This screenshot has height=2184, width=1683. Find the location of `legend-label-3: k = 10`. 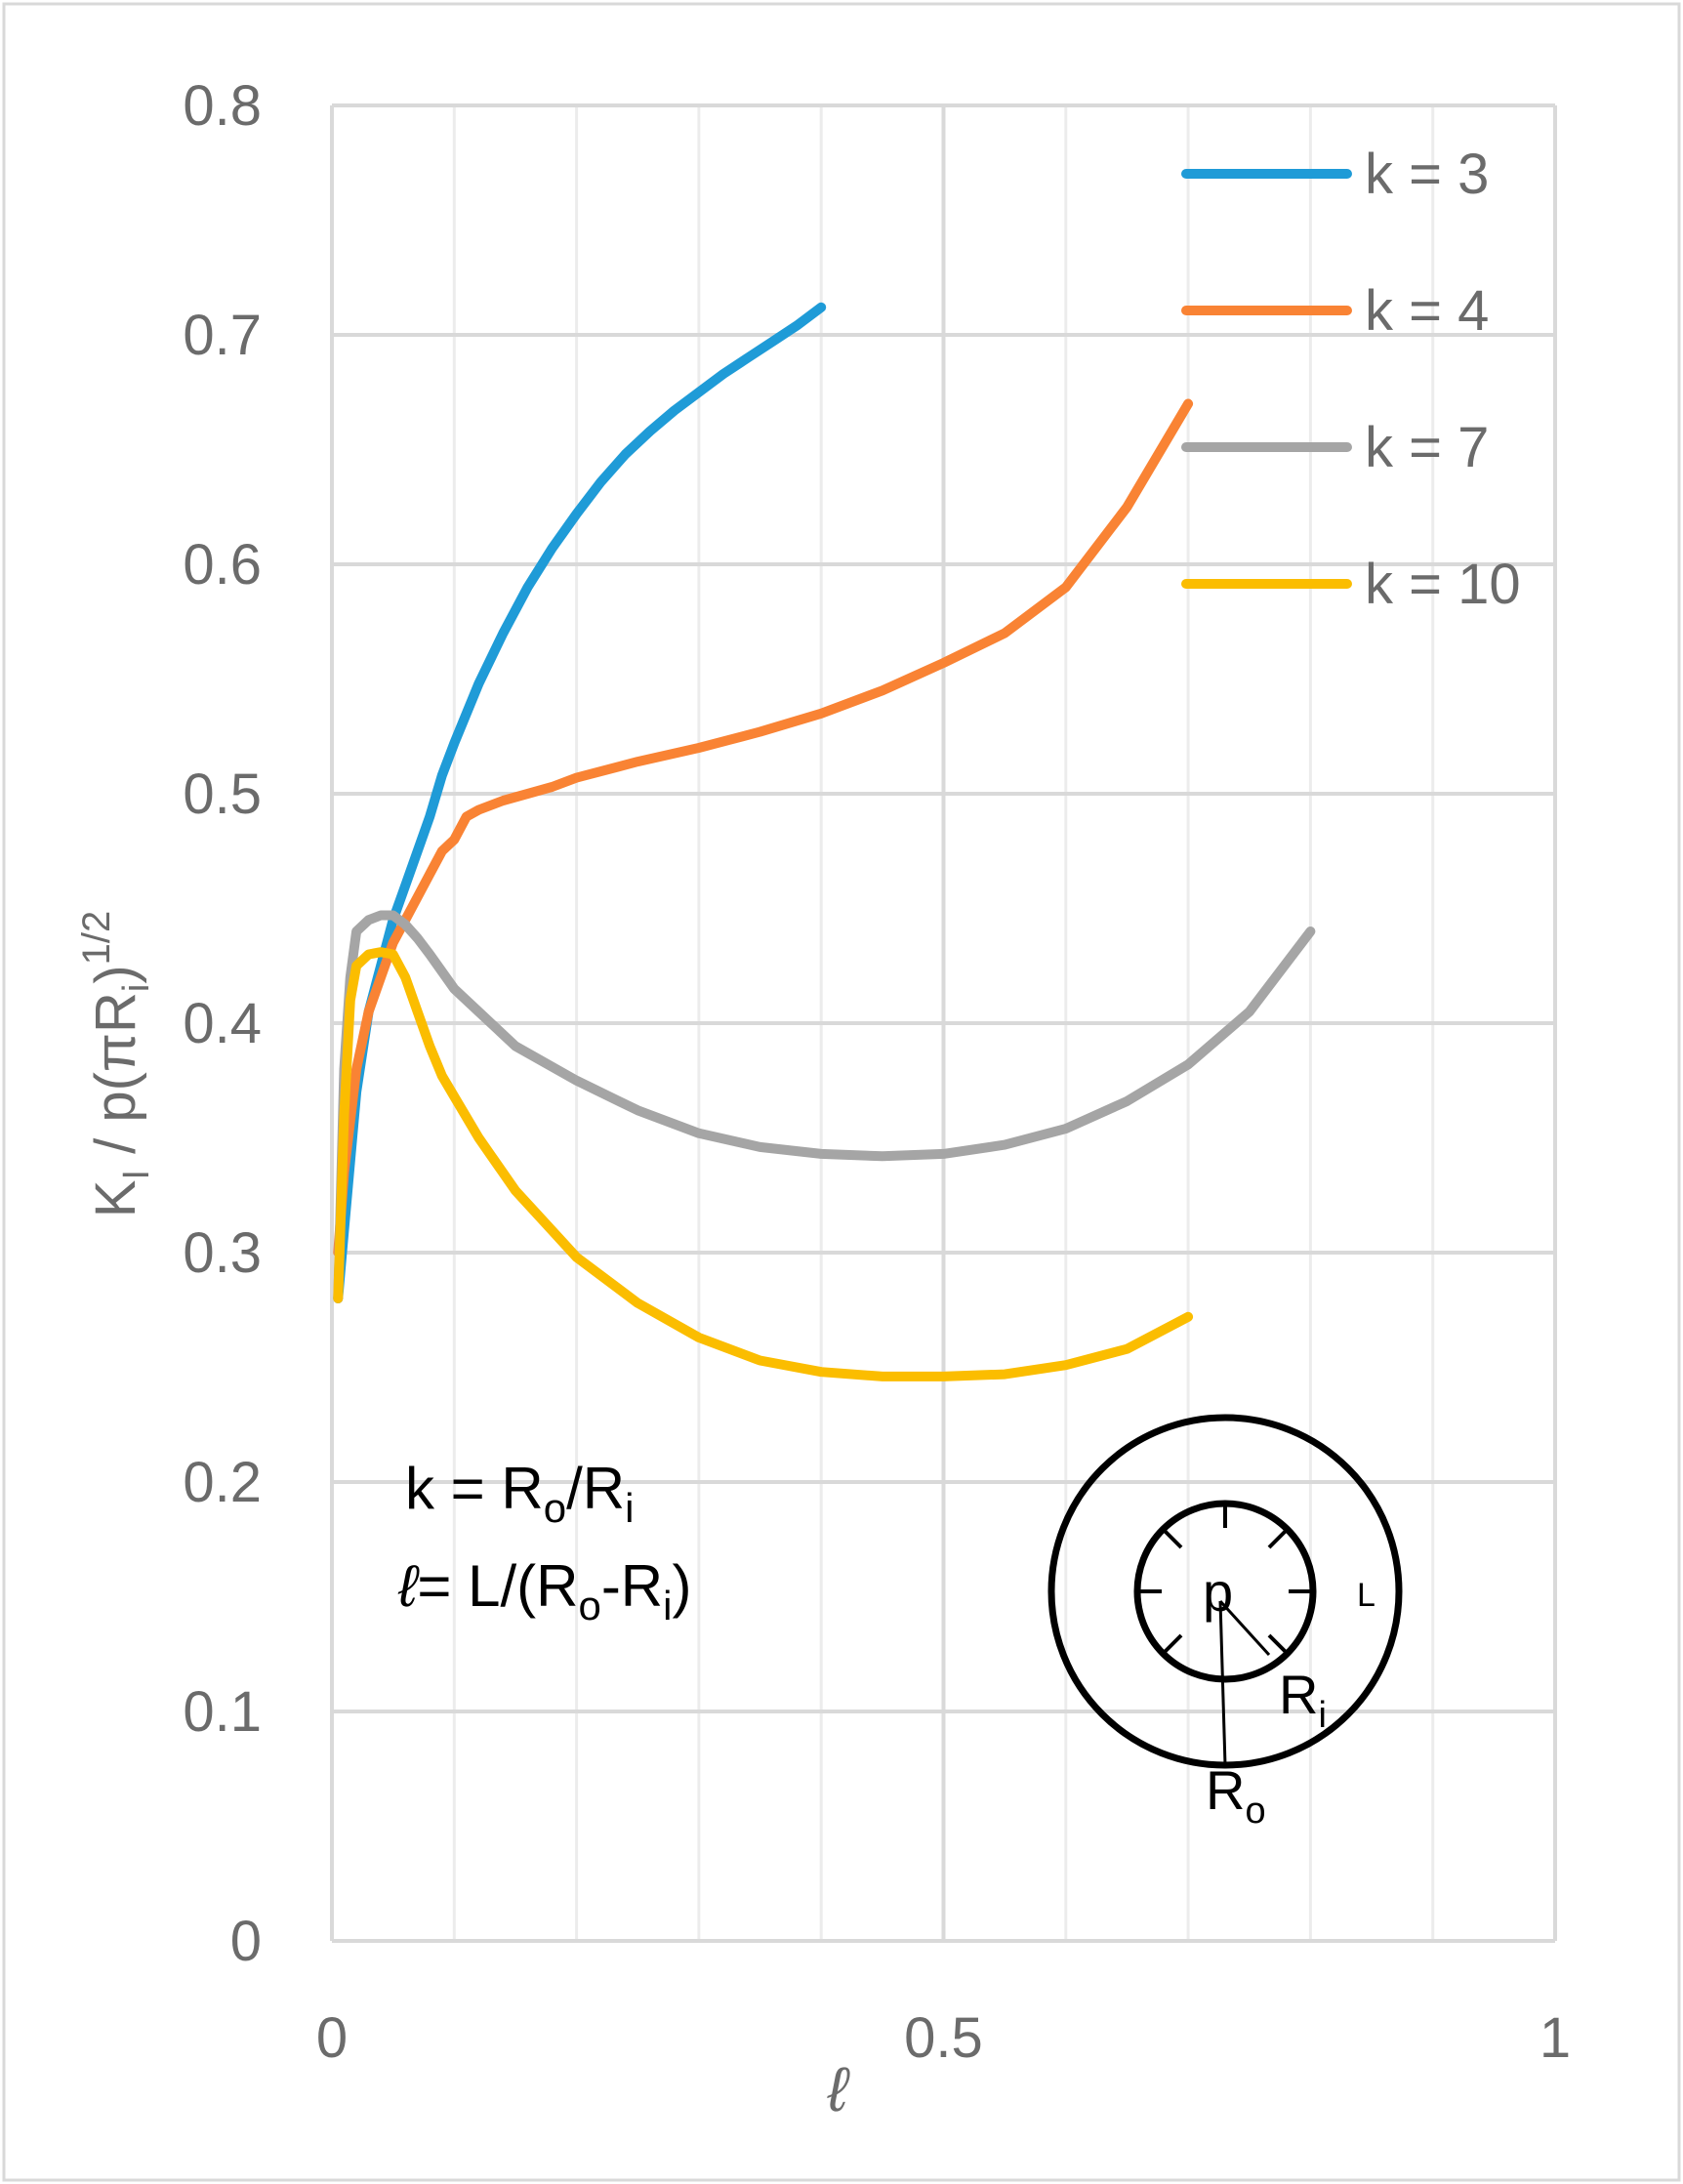

legend-label-3: k = 10 is located at coordinates (1443, 584).